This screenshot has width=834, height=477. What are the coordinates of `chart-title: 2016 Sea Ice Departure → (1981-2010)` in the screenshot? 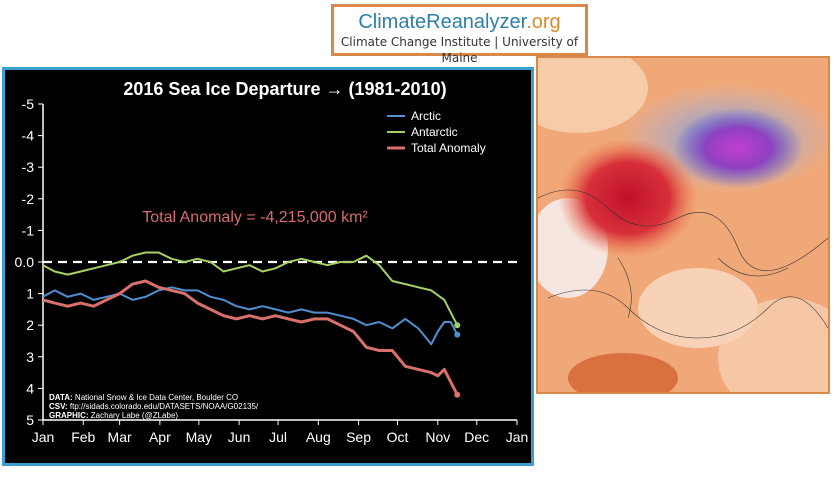 It's located at (284, 89).